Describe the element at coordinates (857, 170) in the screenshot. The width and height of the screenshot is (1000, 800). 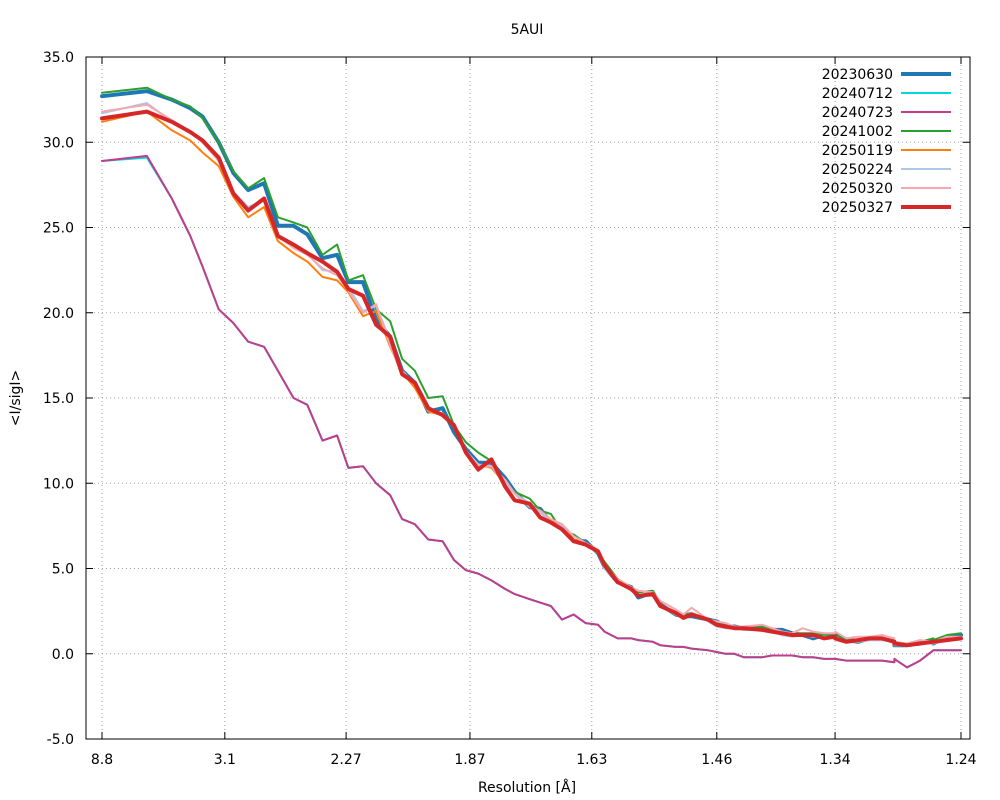
I see `legend-label-20250224: 20250224` at that location.